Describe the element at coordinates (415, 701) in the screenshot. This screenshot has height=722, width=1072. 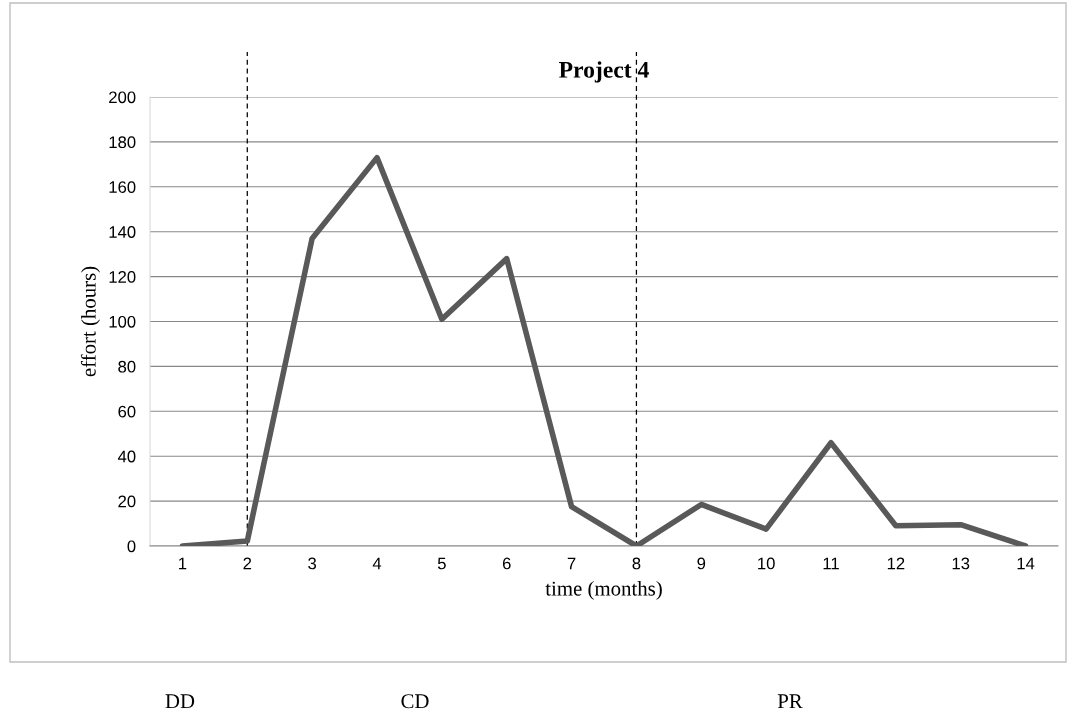
I see `text: CD` at that location.